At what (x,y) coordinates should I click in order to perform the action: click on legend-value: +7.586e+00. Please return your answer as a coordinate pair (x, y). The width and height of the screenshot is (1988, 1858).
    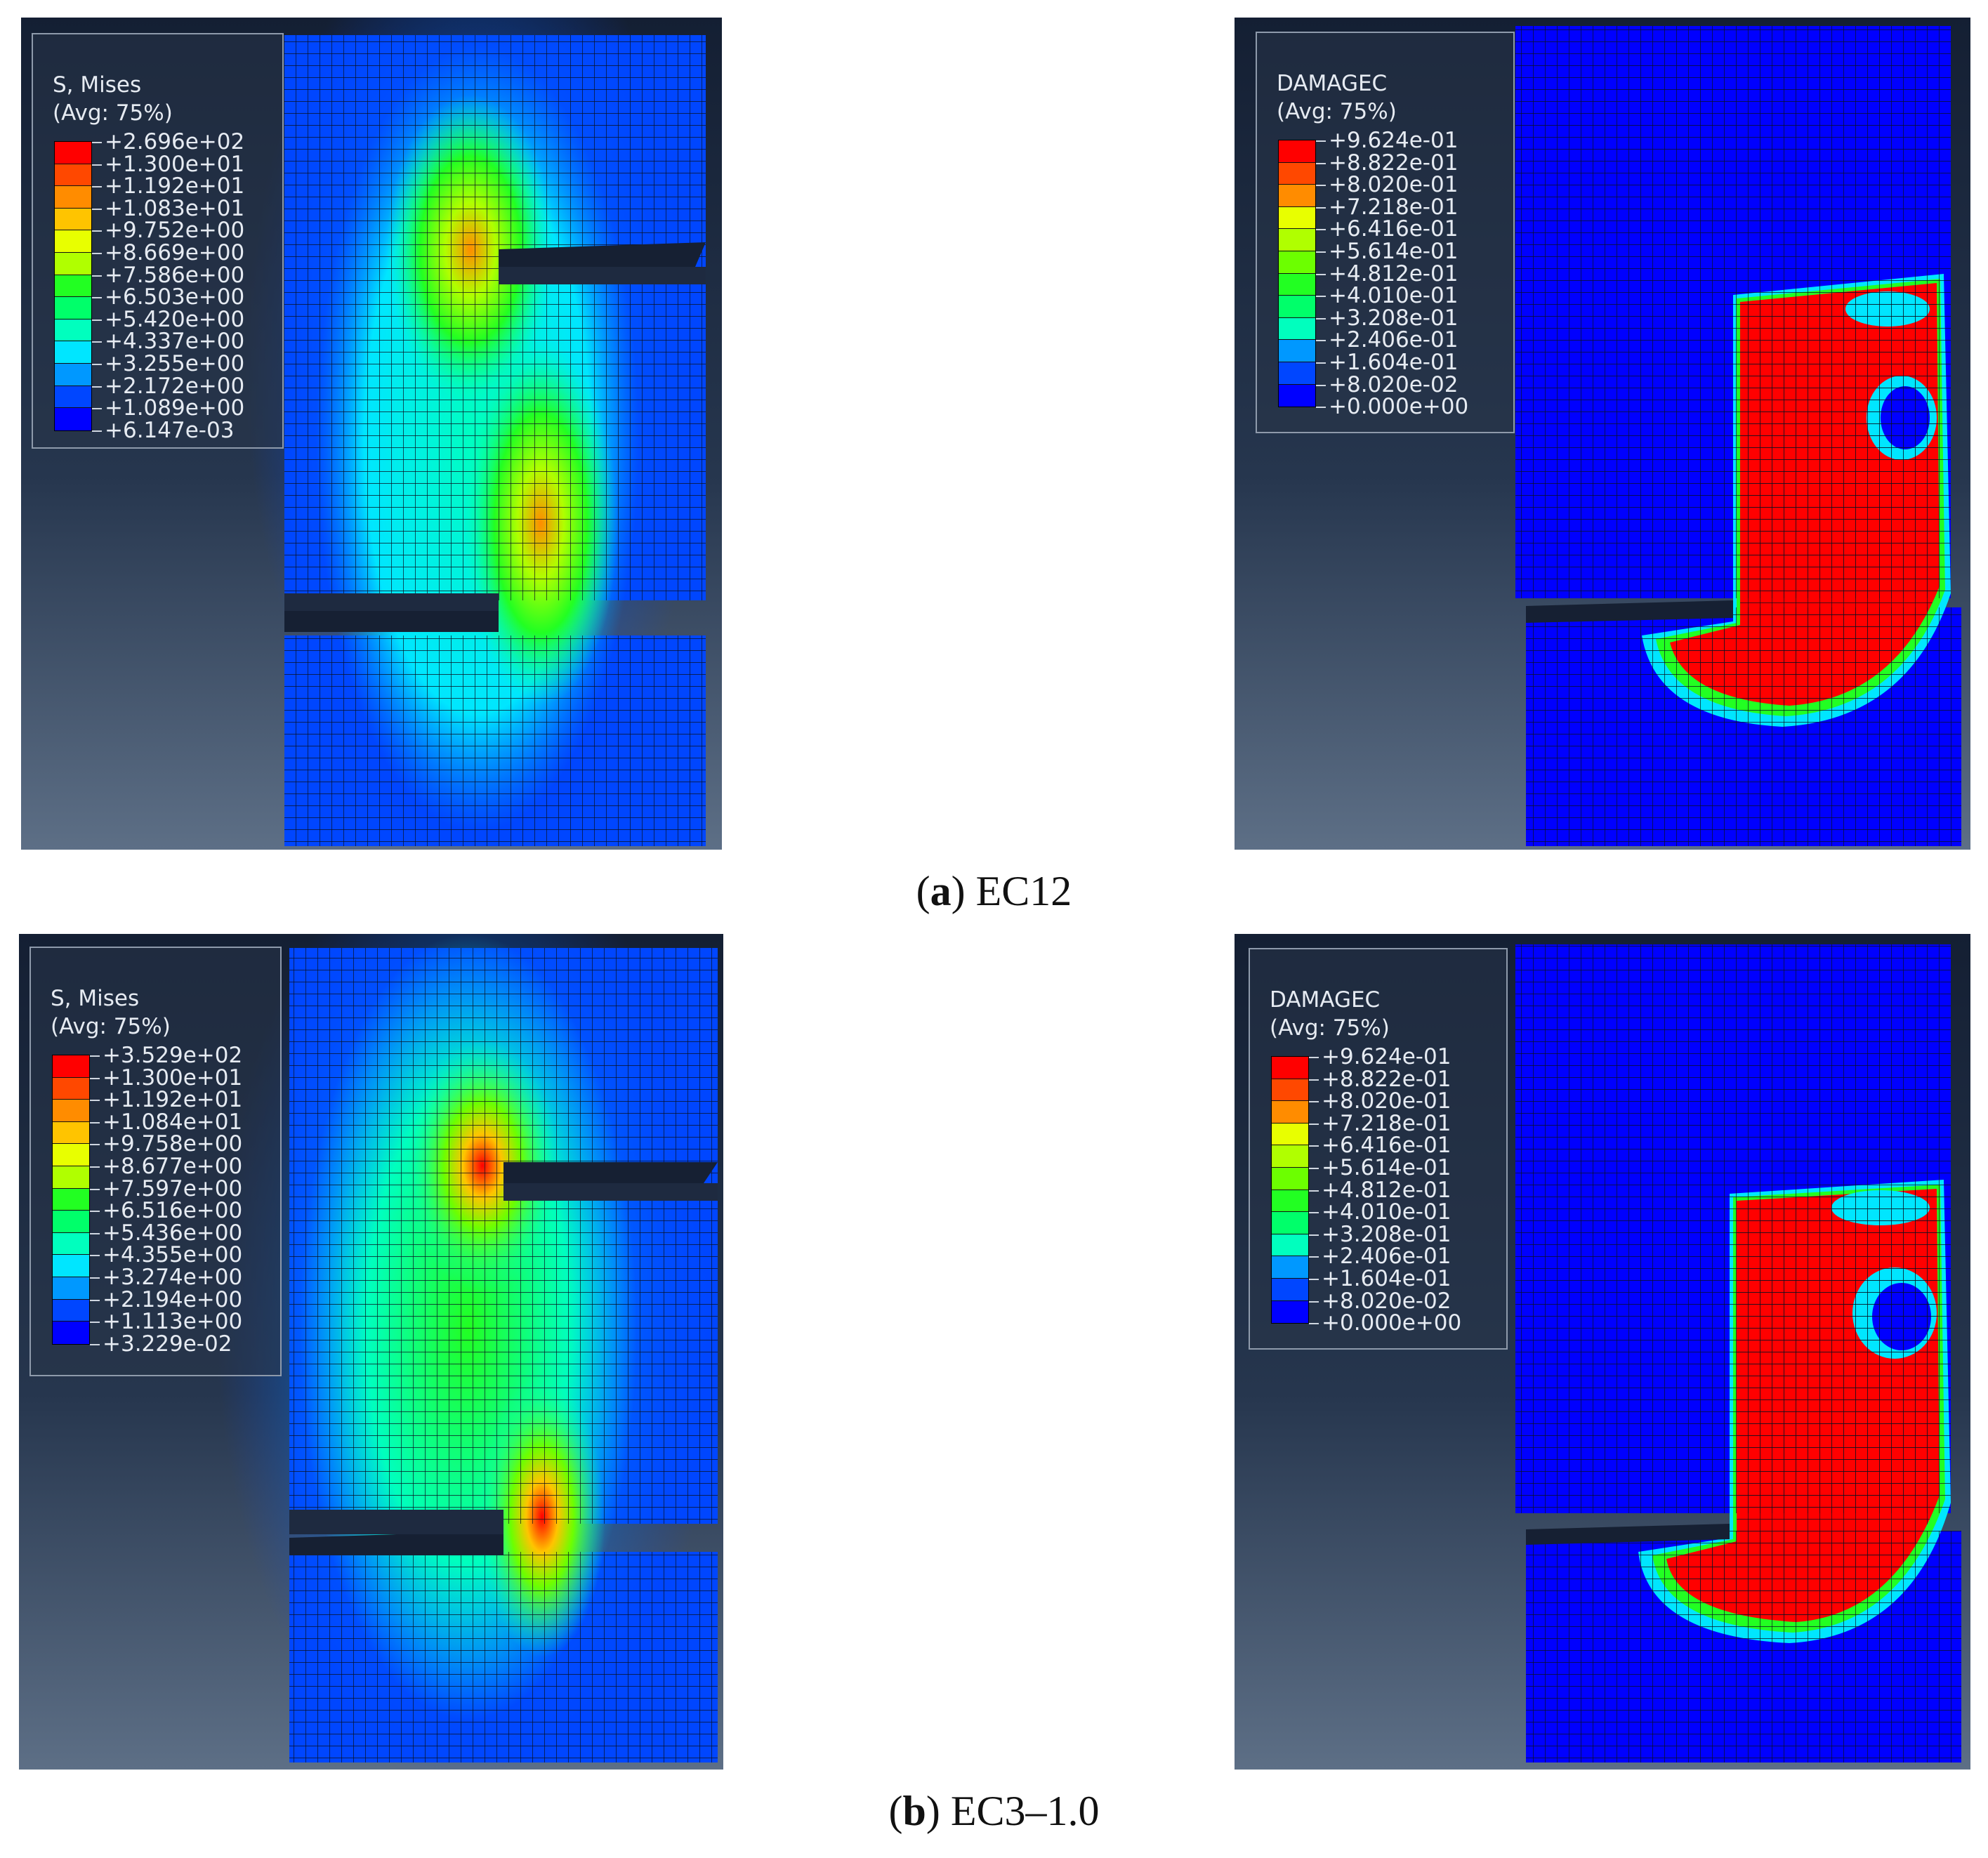
    Looking at the image, I should click on (168, 275).